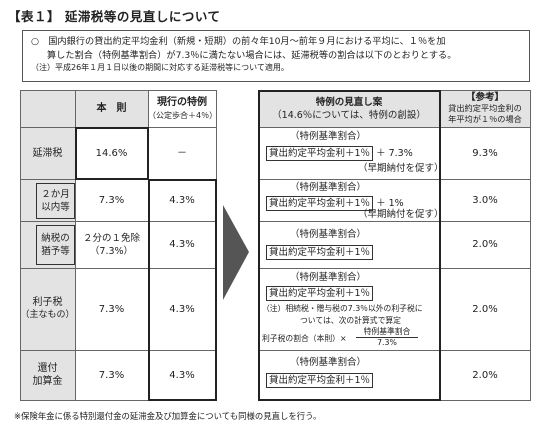 The image size is (550, 430). Describe the element at coordinates (182, 244) in the screenshot. I see `cell-tokurei-grace: 4.3%` at that location.